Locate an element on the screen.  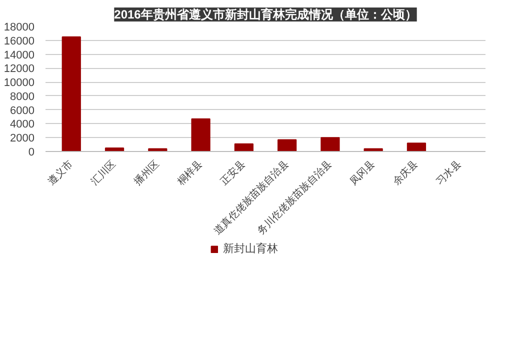
x-tick-label: 遵义市 is located at coordinates (61, 173).